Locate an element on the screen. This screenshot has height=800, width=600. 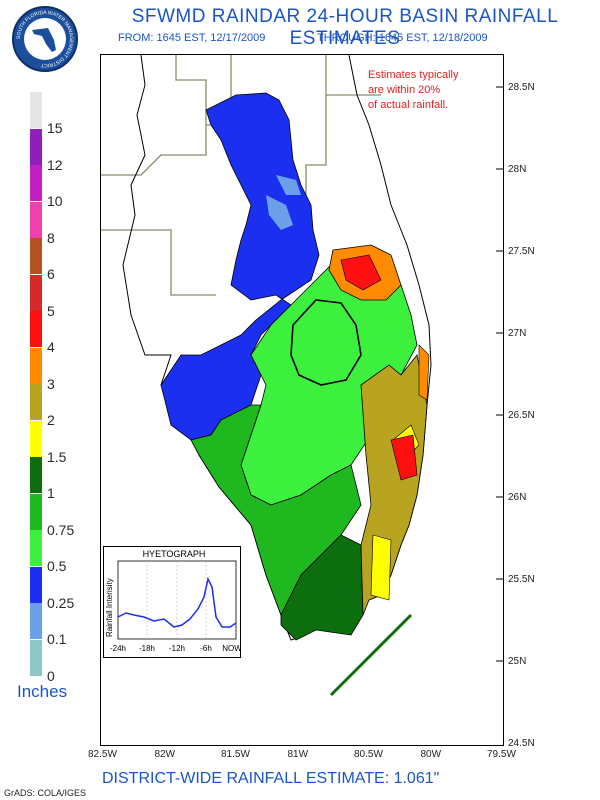
note-line-1: Estimates typically is located at coordinates (413, 75).